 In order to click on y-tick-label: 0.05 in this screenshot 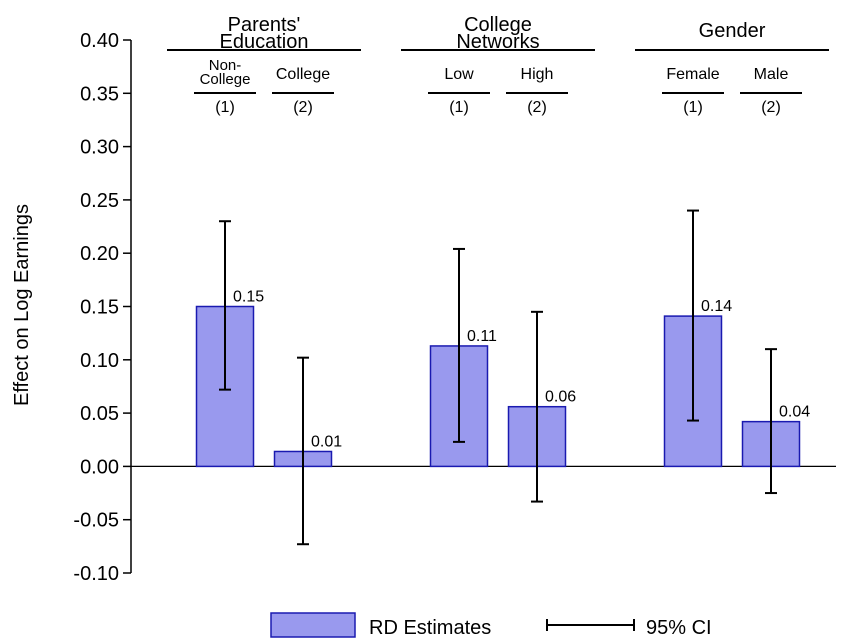, I will do `click(99, 414)`.